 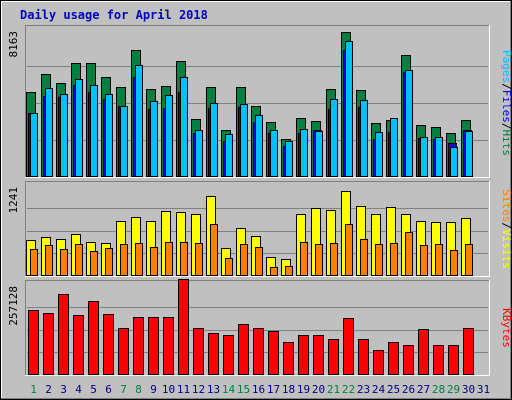 I want to click on legend-kbytes: KBytes, so click(x=506, y=328).